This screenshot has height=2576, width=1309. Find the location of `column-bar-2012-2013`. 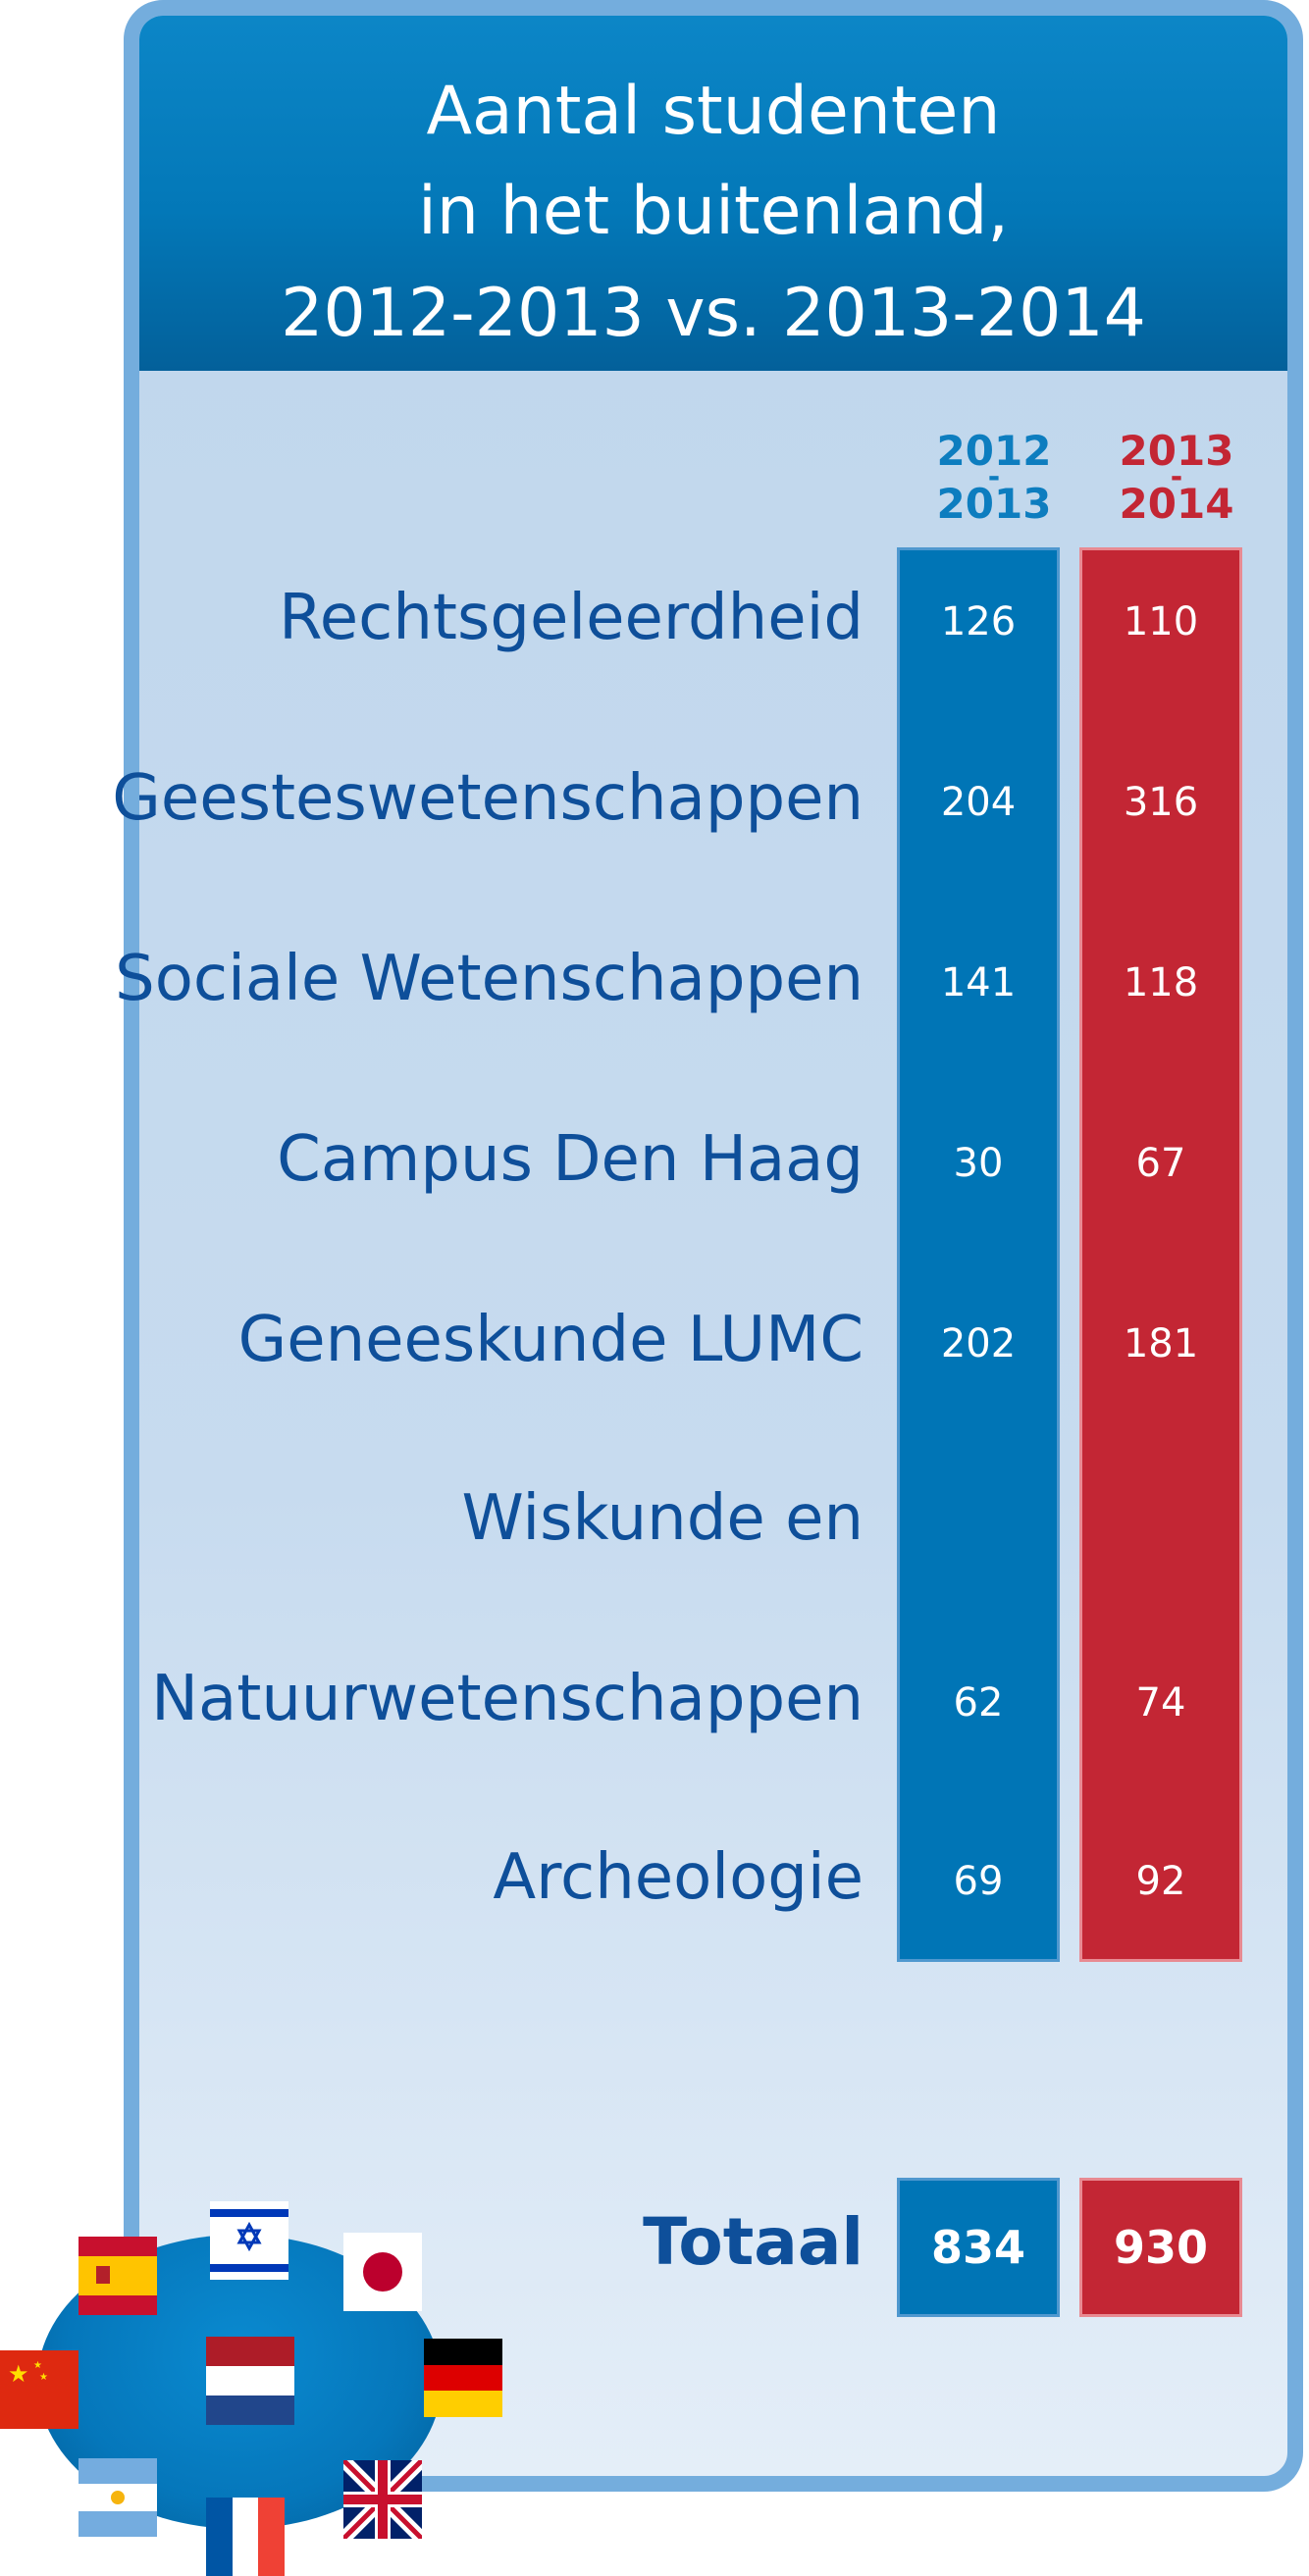

column-bar-2012-2013 is located at coordinates (978, 1254).